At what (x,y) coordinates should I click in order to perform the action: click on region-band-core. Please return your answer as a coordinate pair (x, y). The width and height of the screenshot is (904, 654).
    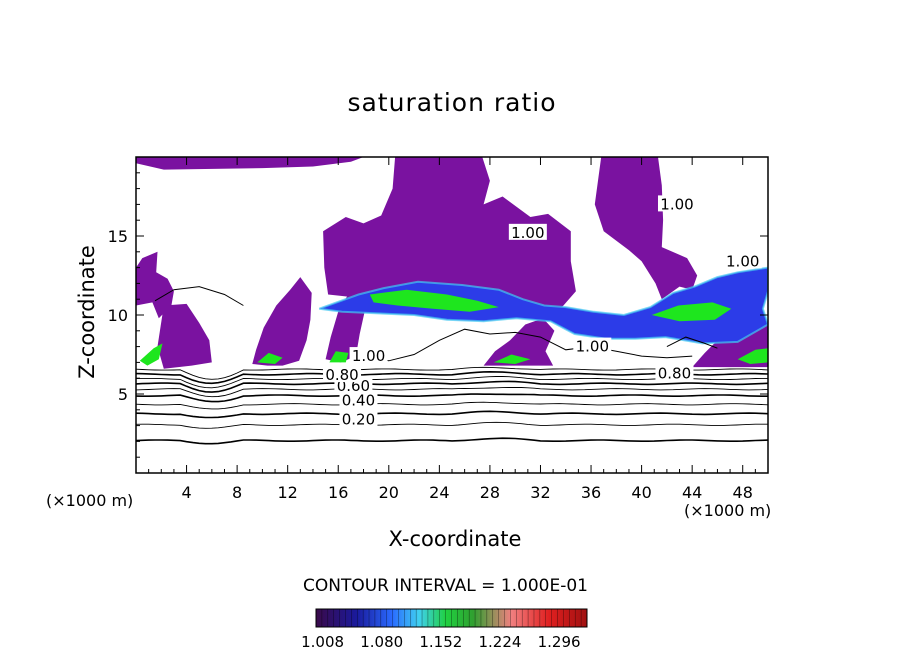
    Looking at the image, I should click on (434, 300).